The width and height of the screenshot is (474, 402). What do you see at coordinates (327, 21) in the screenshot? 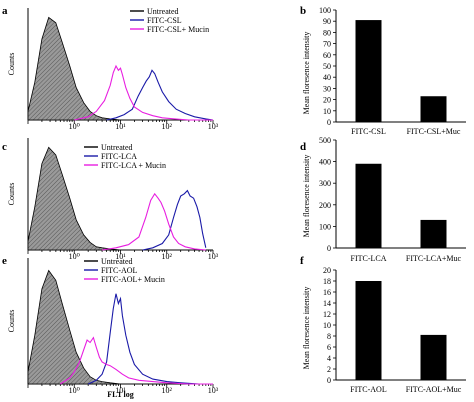
I see `bar-y-tick-label-b: 90` at bounding box center [327, 21].